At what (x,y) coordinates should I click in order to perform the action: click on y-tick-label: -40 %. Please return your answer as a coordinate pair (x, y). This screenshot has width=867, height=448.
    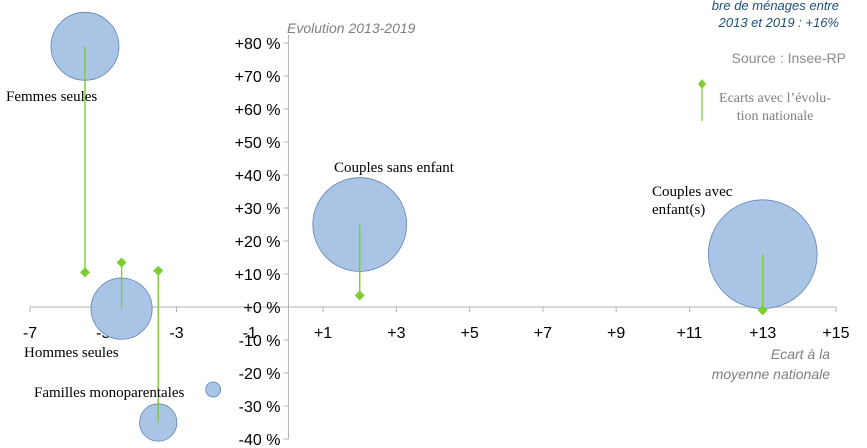
    Looking at the image, I should click on (260, 440).